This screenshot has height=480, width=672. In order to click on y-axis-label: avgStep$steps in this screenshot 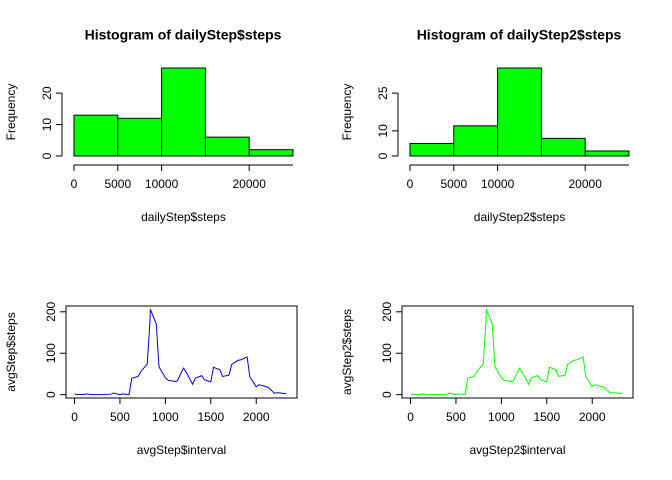, I will do `click(11, 351)`.